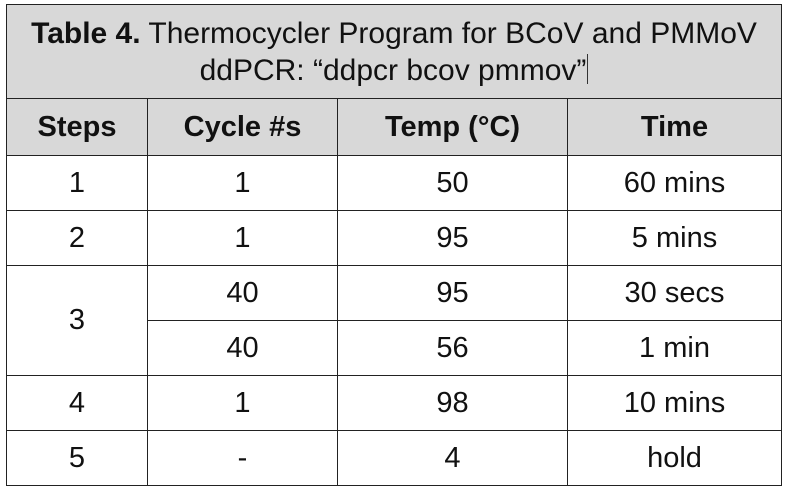 Image resolution: width=788 pixels, height=496 pixels. Describe the element at coordinates (674, 293) in the screenshot. I see `cell-time: 30 secs` at that location.